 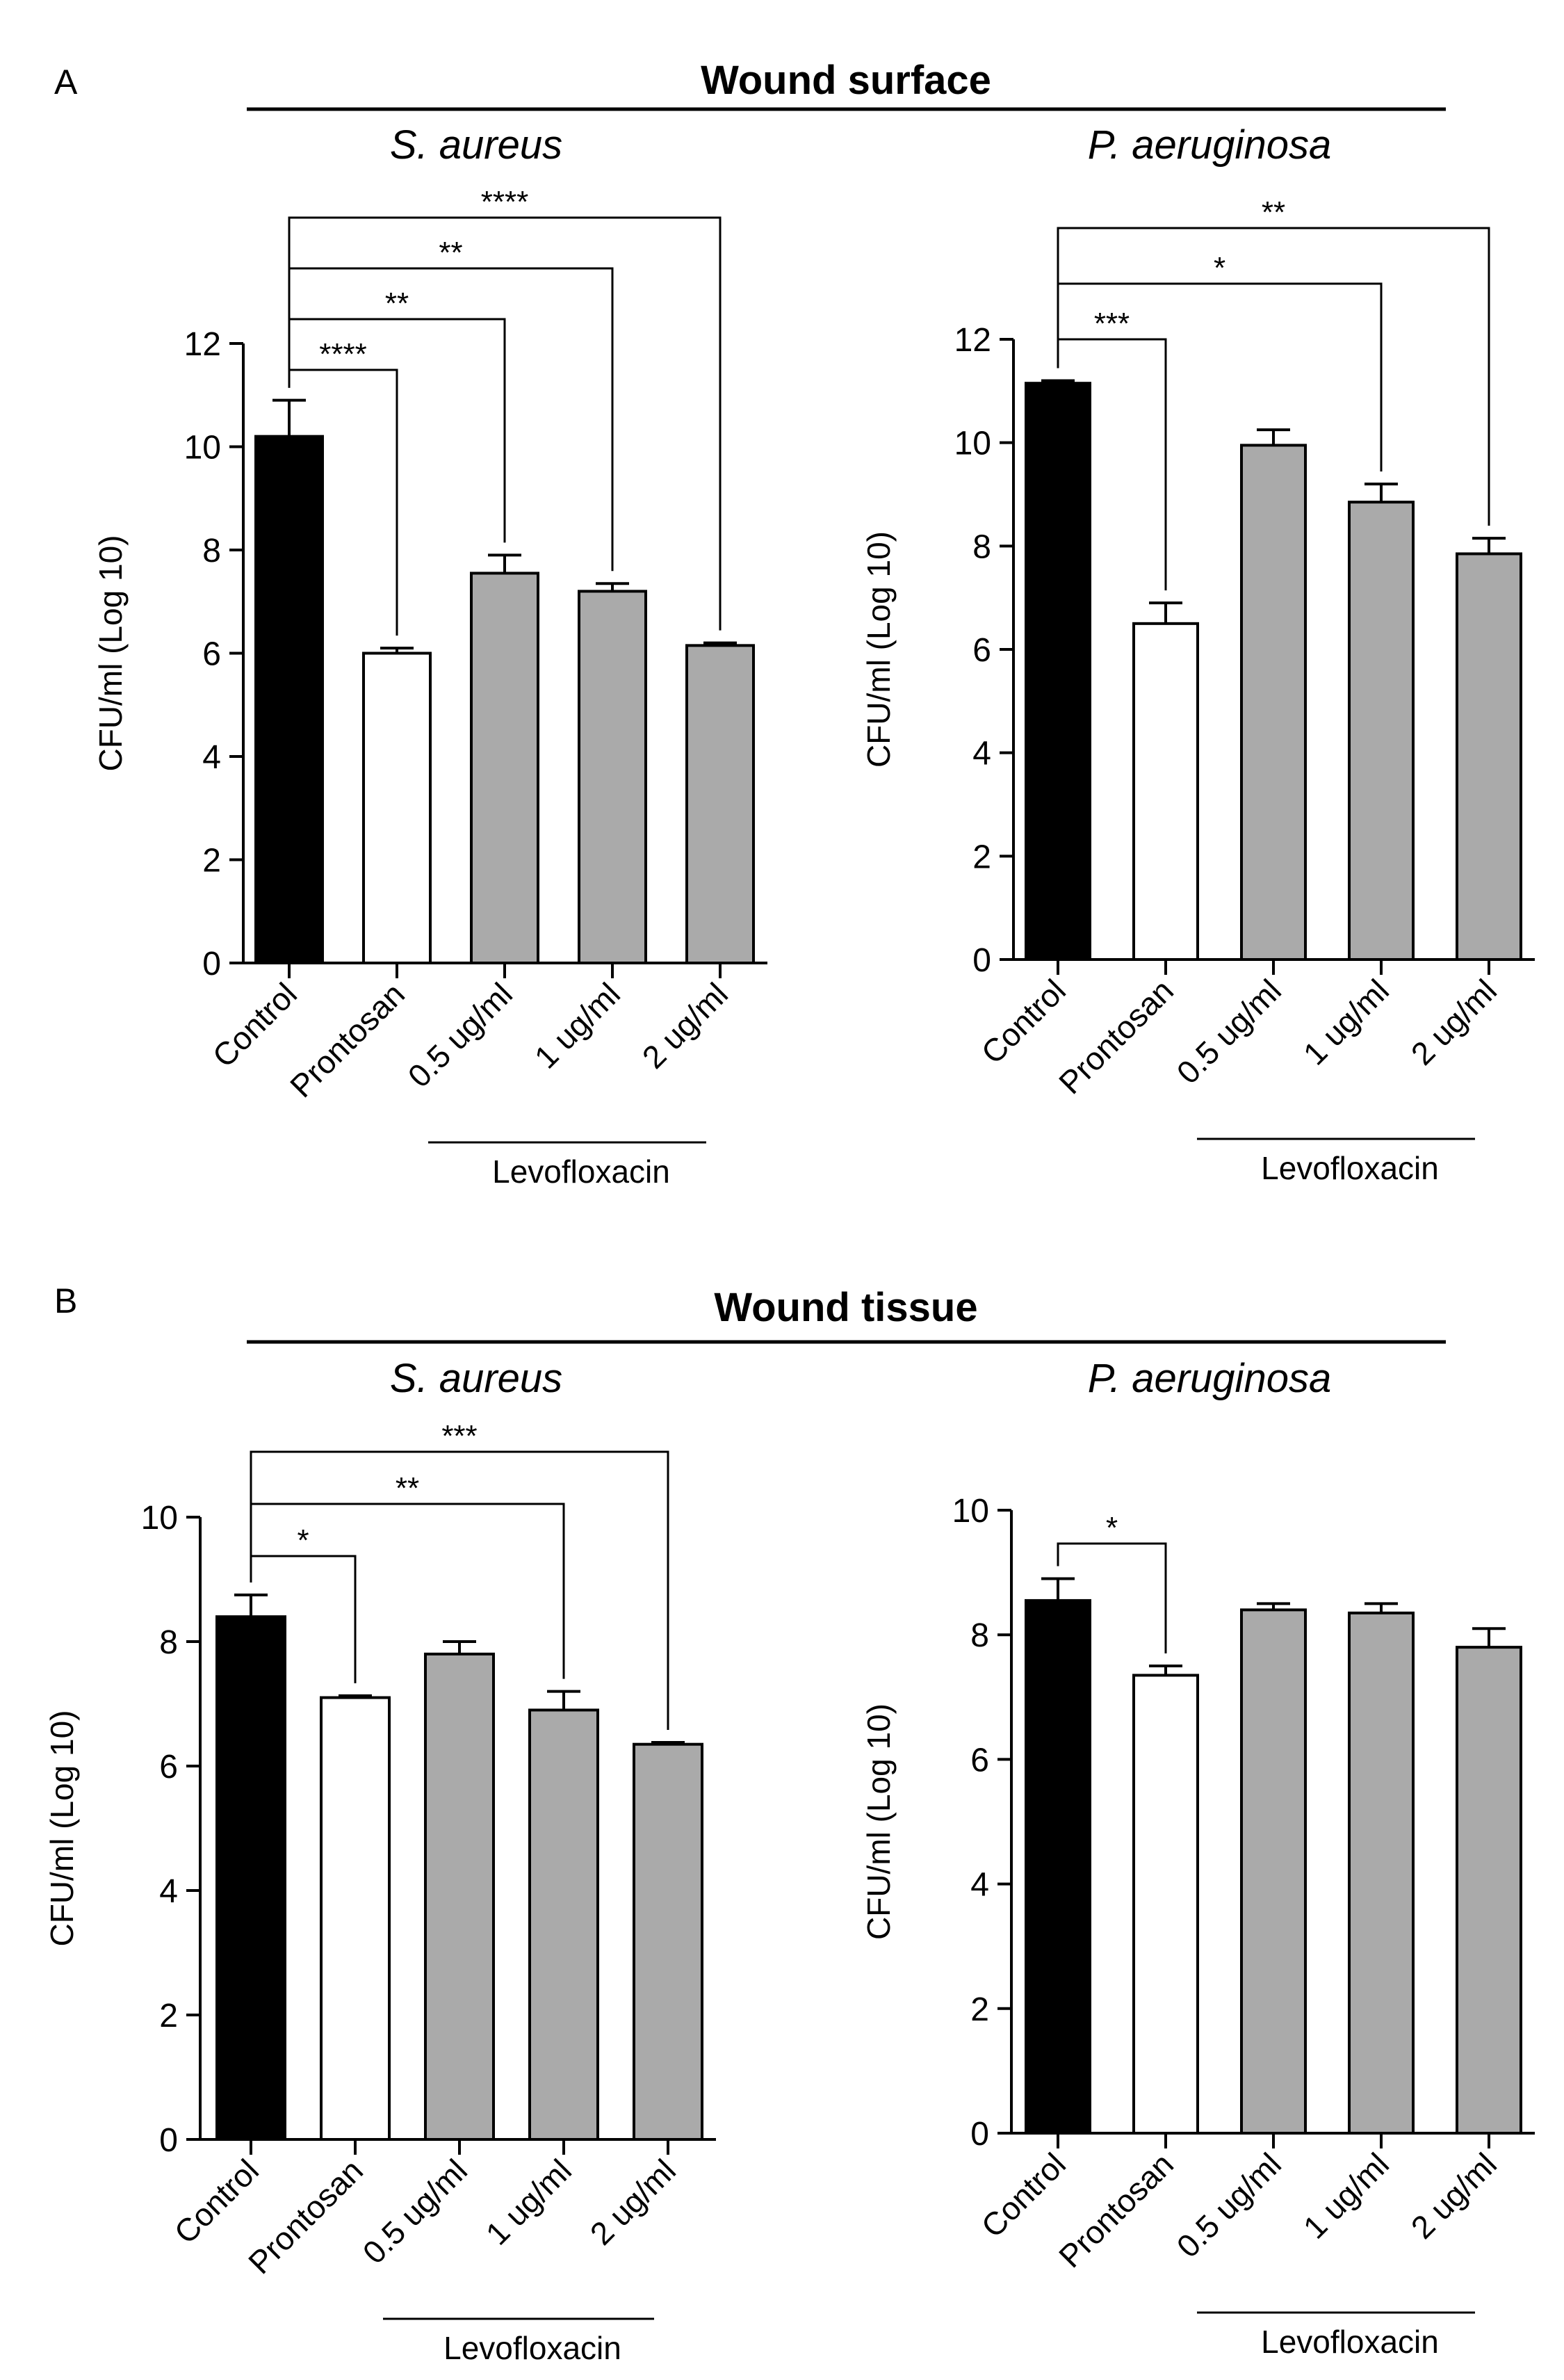 I want to click on chart-title: S. aureus, so click(x=476, y=1378).